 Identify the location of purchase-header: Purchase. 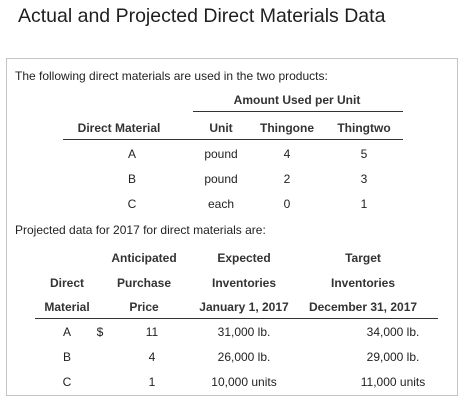
(144, 283).